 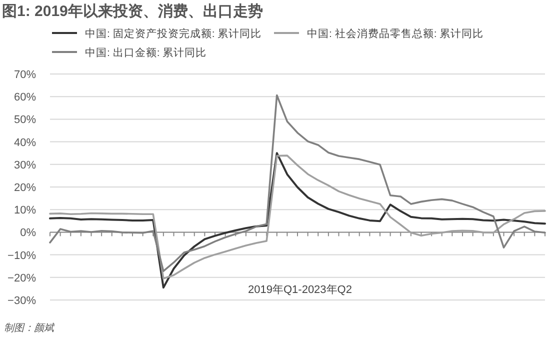 What do you see at coordinates (25, 98) in the screenshot?
I see `y-tick-label: 60%` at bounding box center [25, 98].